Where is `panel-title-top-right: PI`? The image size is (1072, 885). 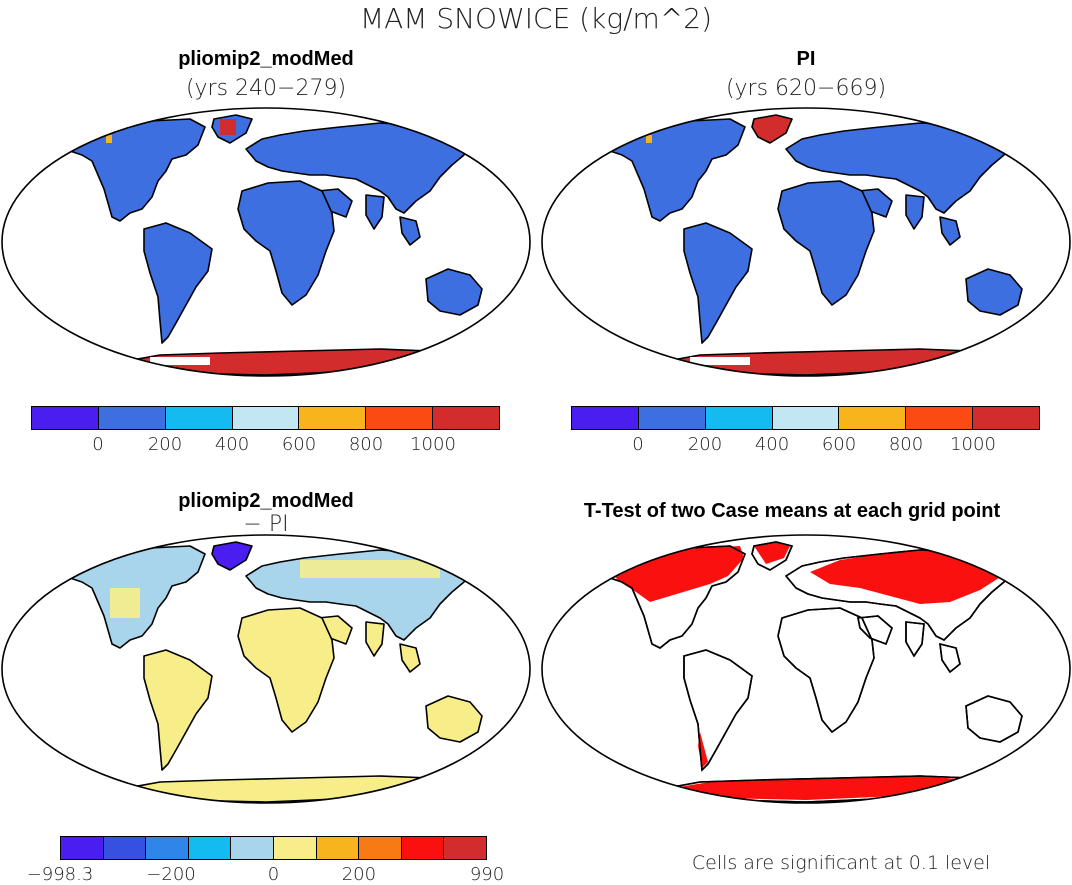 panel-title-top-right: PI is located at coordinates (806, 59).